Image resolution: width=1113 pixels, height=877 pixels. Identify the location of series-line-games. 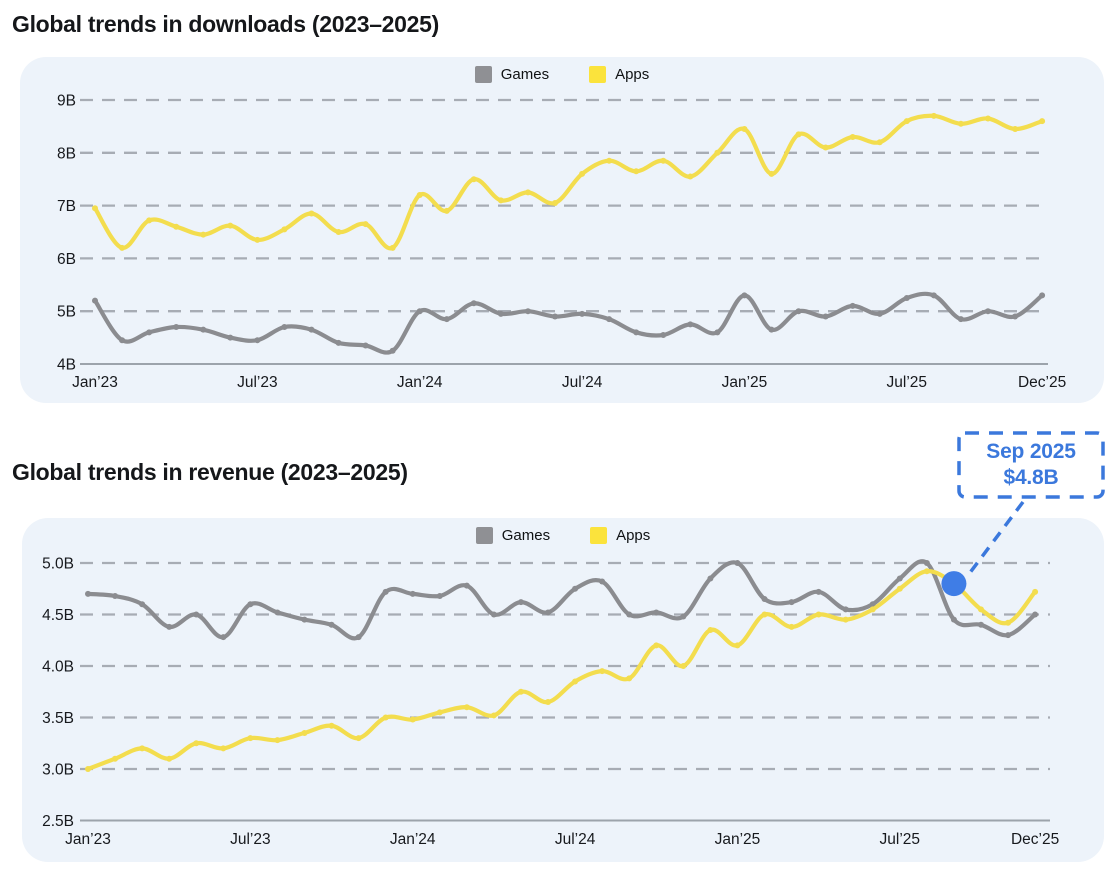
(568, 323).